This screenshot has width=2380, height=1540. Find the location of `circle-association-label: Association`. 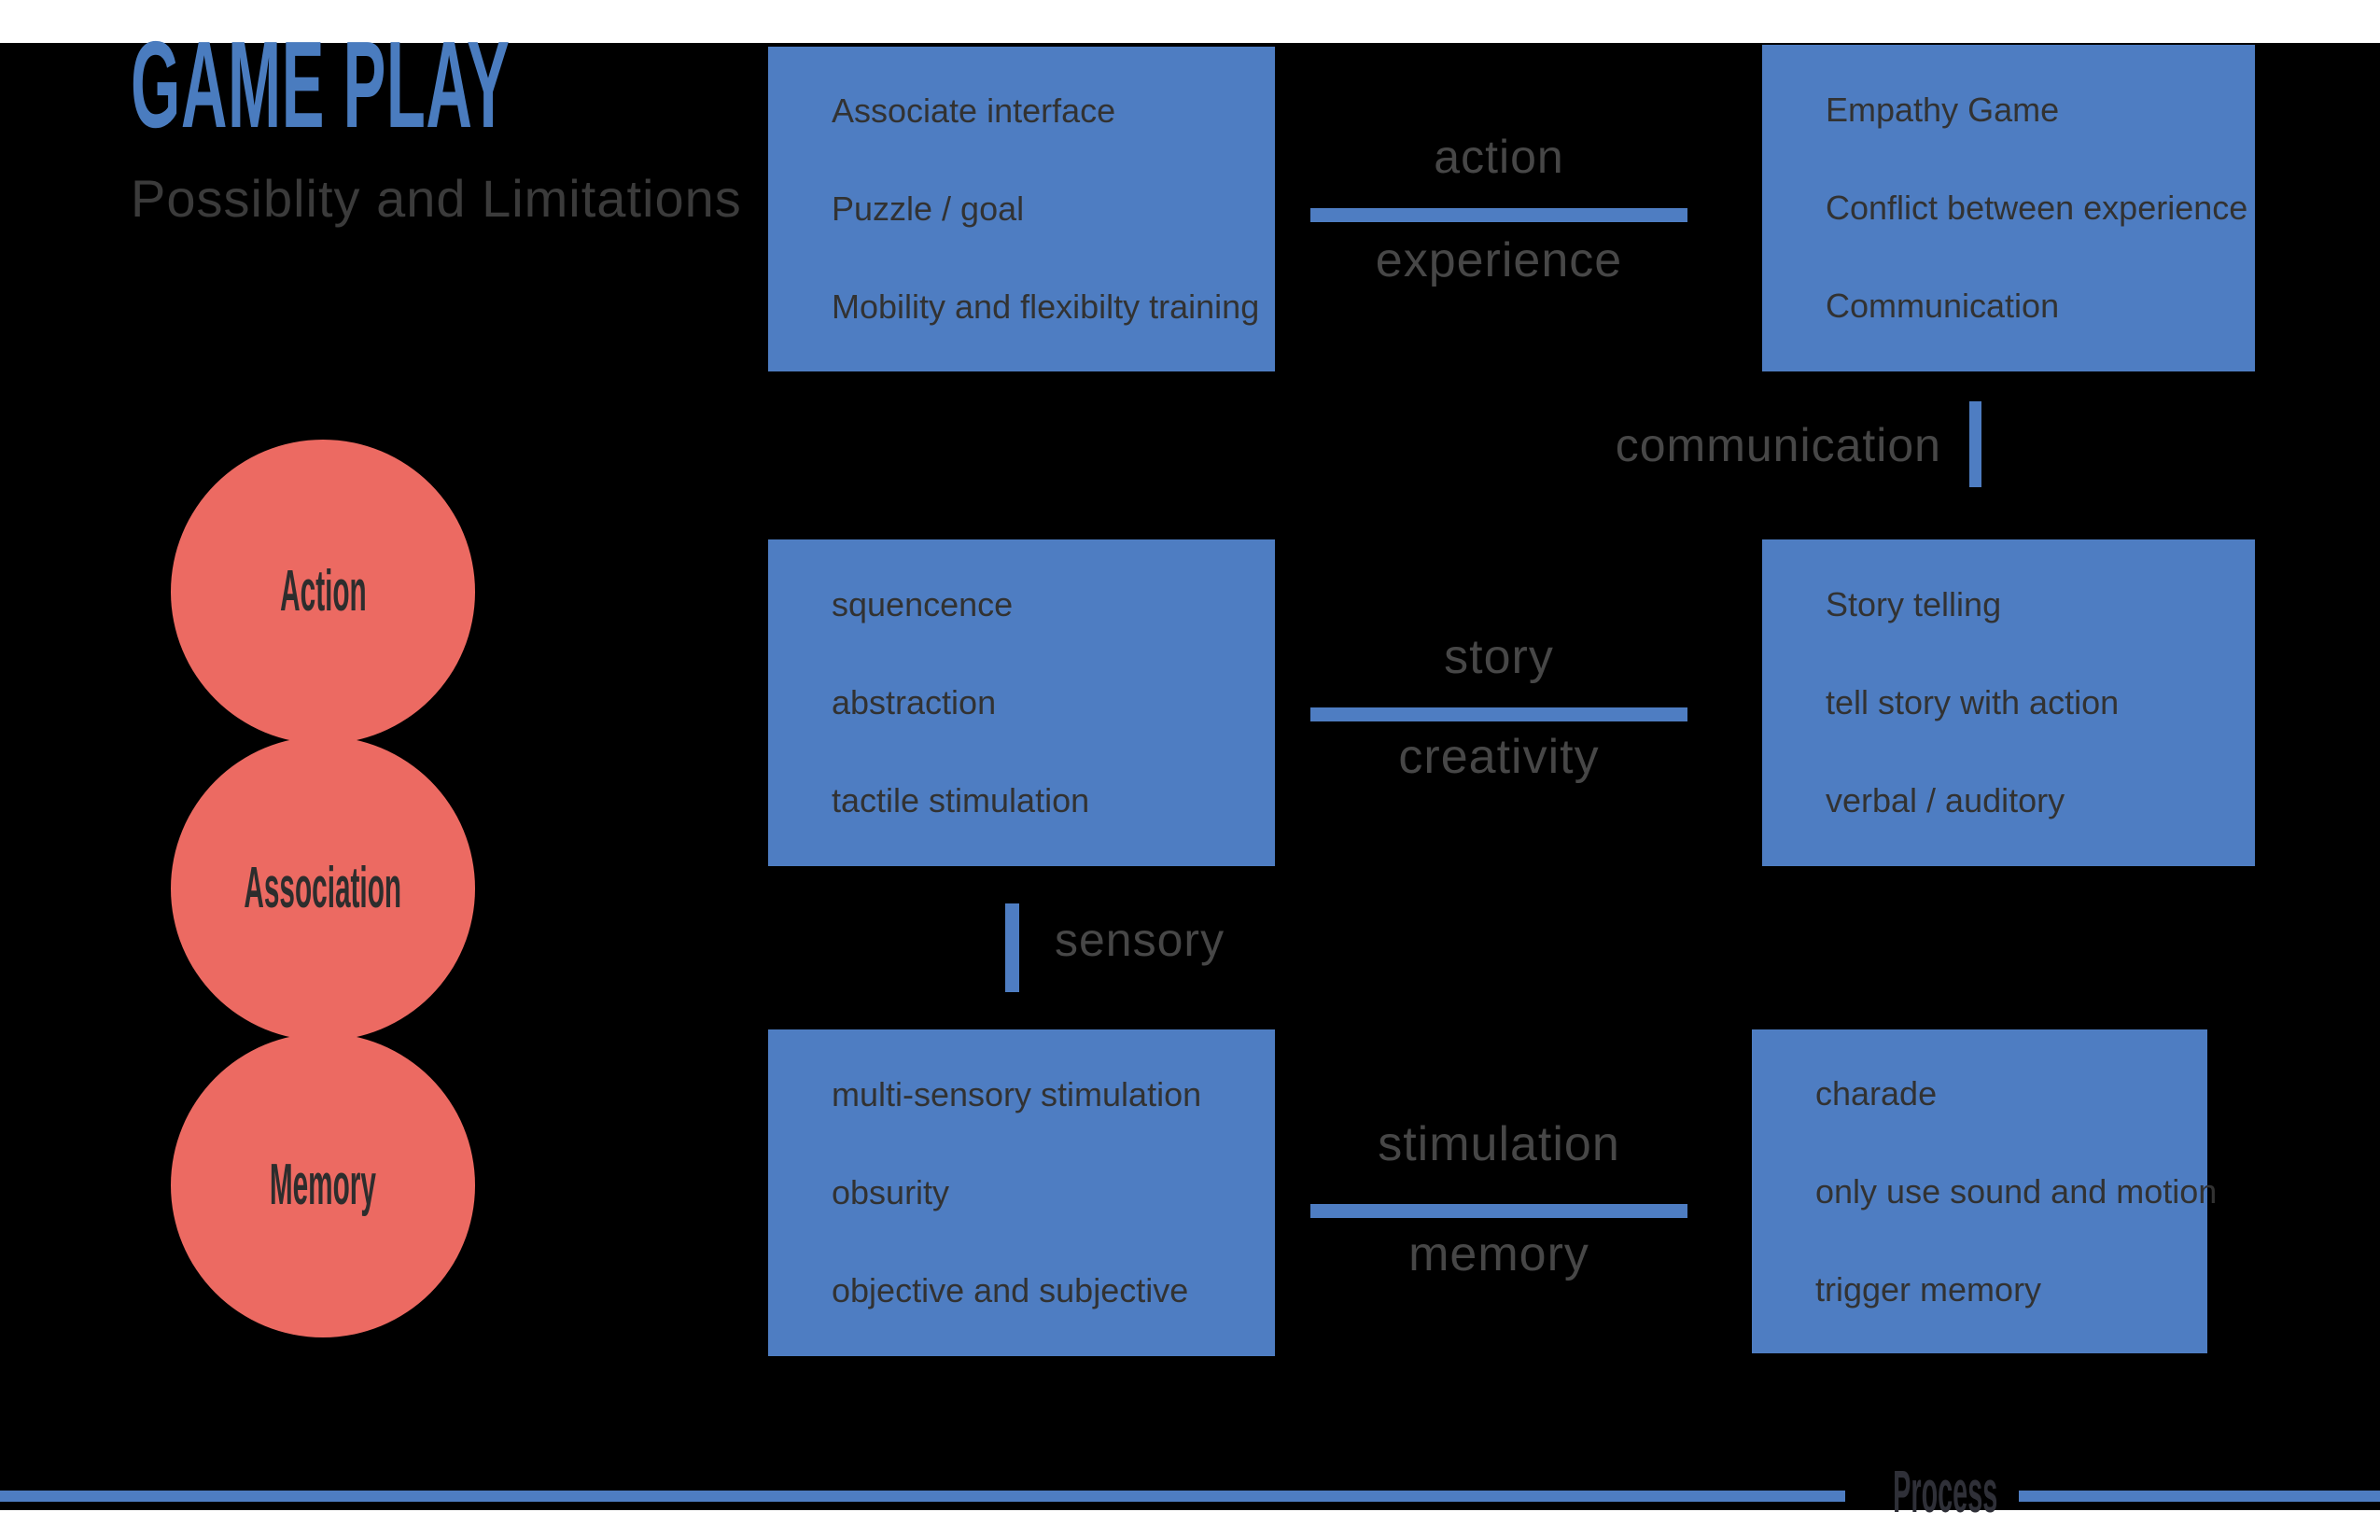

circle-association-label: Association is located at coordinates (323, 888).